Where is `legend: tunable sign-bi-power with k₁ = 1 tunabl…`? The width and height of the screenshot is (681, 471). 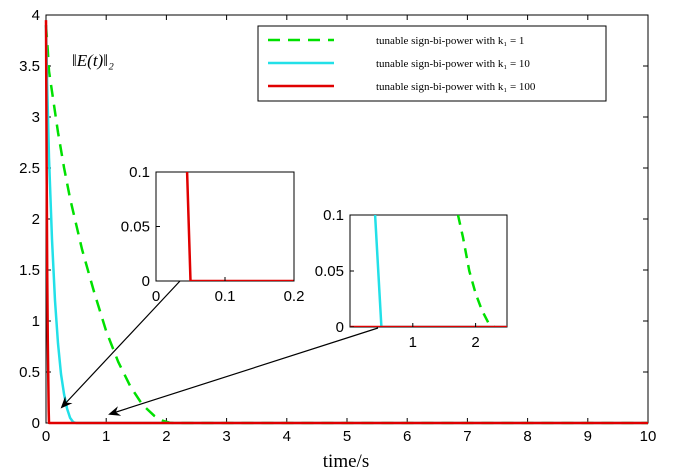 legend: tunable sign-bi-power with k₁ = 1 tunabl… is located at coordinates (432, 63).